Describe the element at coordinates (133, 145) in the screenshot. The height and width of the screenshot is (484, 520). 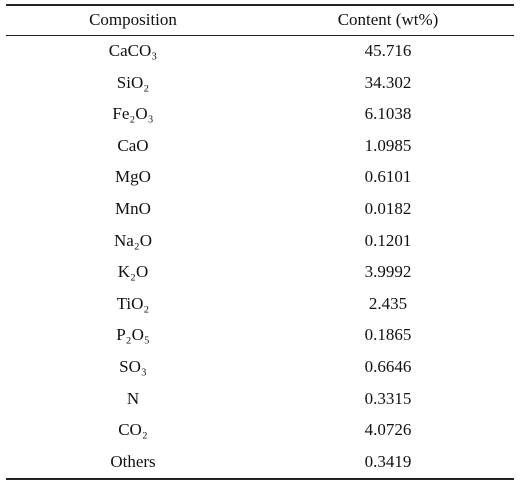
I see `composition-cell: CaO` at that location.